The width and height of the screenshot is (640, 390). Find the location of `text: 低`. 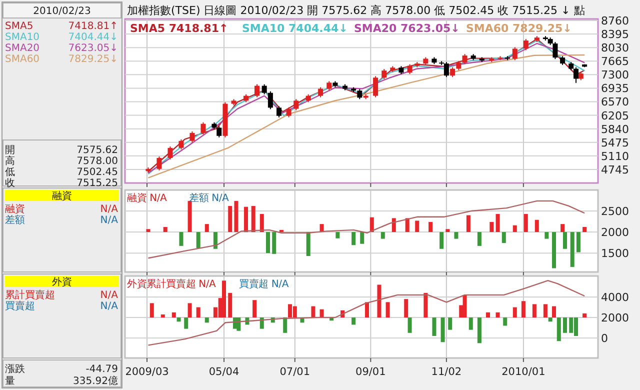

text: 低 is located at coordinates (10, 172).